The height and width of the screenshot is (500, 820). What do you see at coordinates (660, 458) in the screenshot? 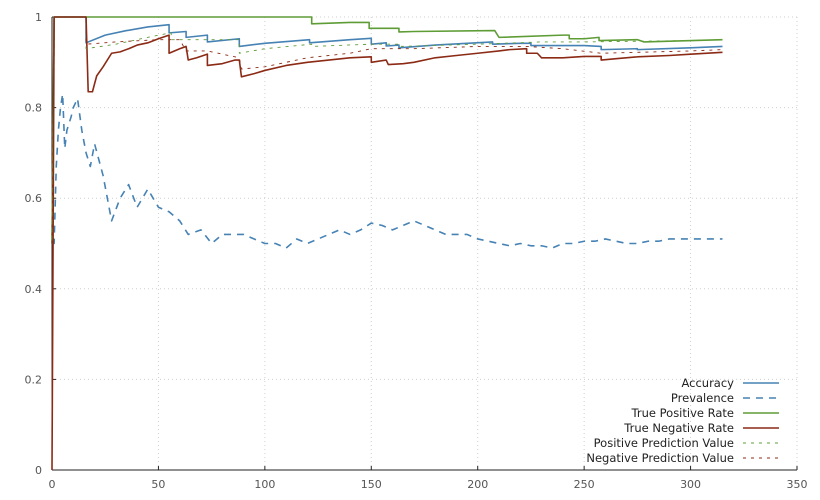
I see `legend-label: Negative Prediction Value` at bounding box center [660, 458].